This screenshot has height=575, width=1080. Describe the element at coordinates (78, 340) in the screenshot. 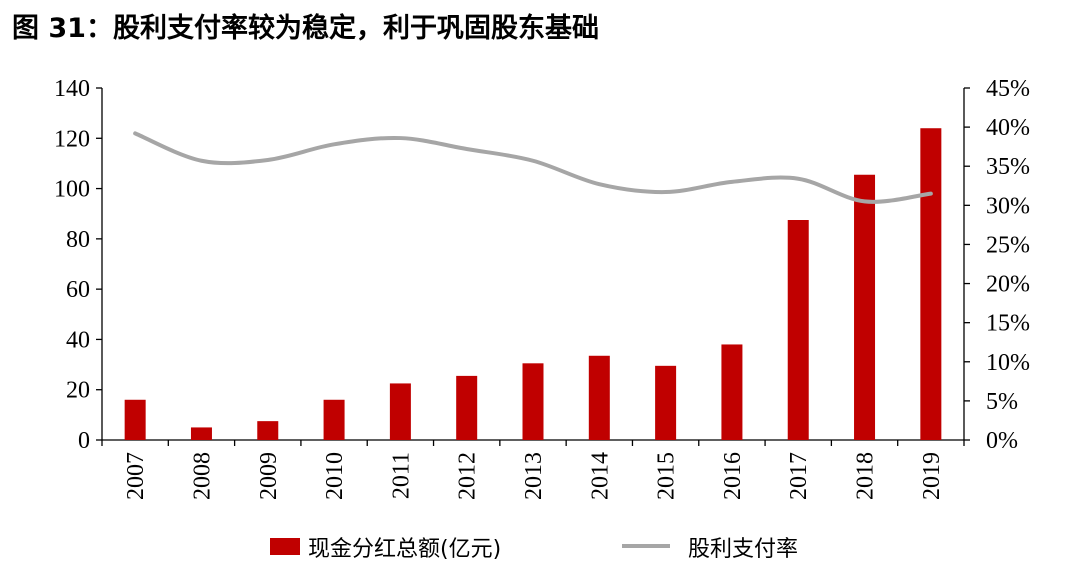

I see `y-left-tick-label: 40` at that location.